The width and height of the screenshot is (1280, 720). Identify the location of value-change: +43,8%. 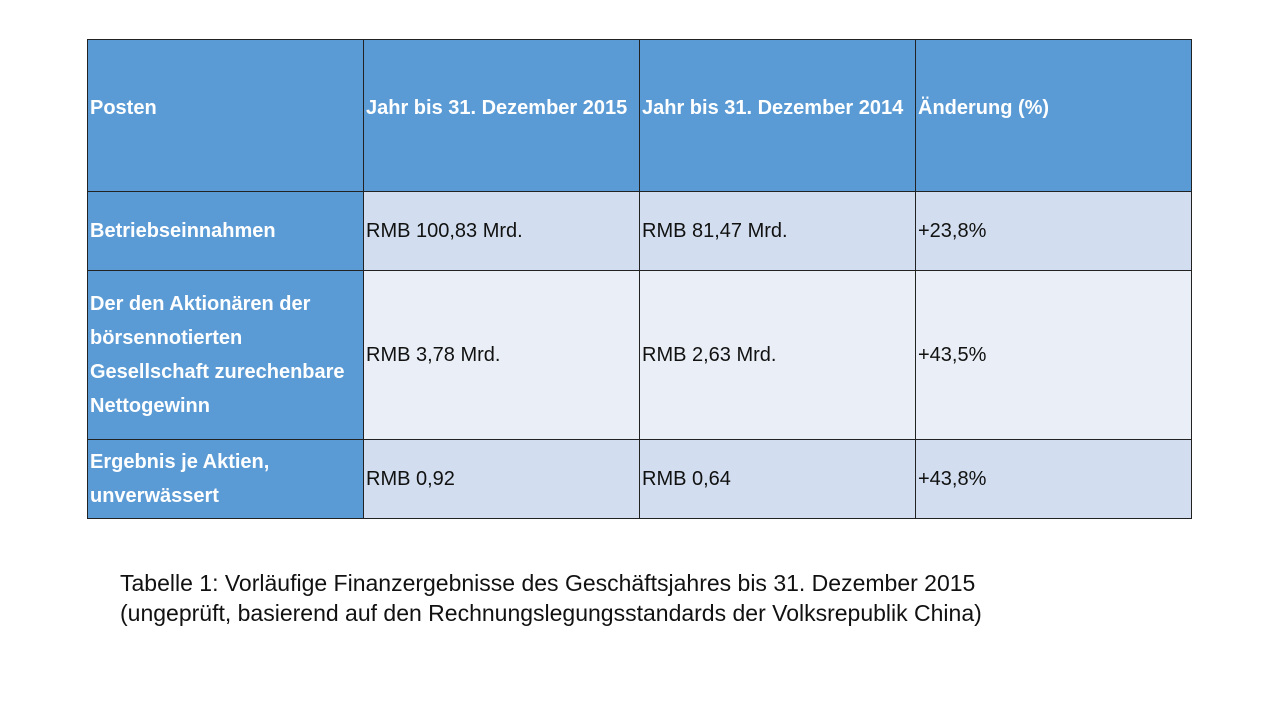
(1053, 479).